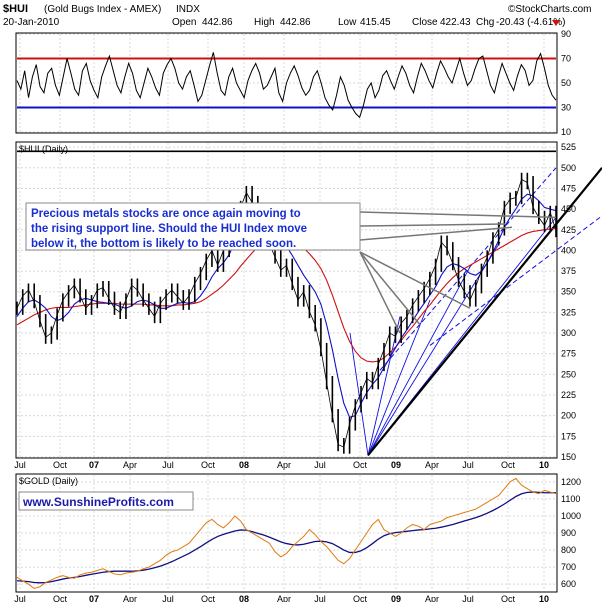 The height and width of the screenshot is (602, 602). I want to click on y-tick-label: 325, so click(568, 312).